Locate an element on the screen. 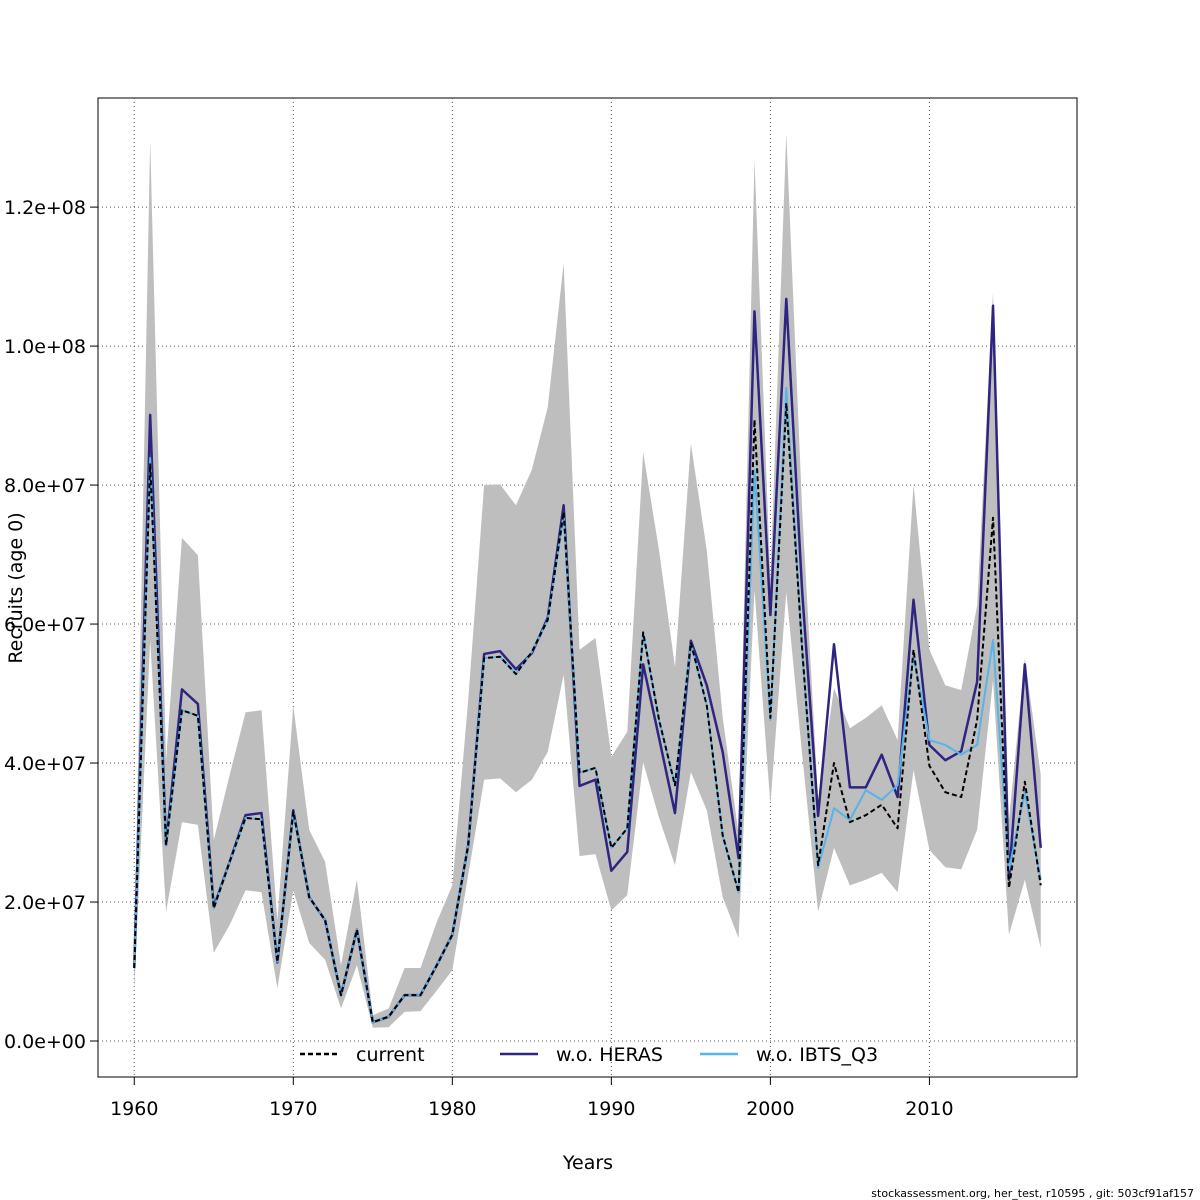  y-tick-label: 8.0e+07 is located at coordinates (45, 486).